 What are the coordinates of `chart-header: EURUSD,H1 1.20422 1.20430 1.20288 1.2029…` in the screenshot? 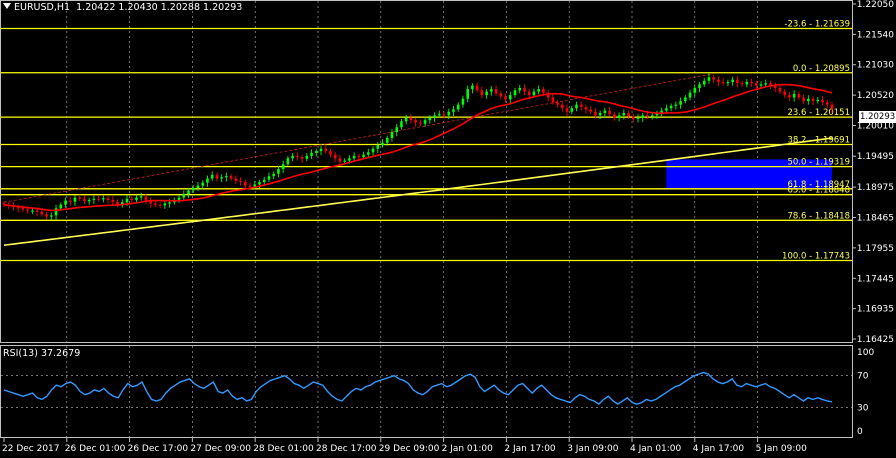 It's located at (122, 7).